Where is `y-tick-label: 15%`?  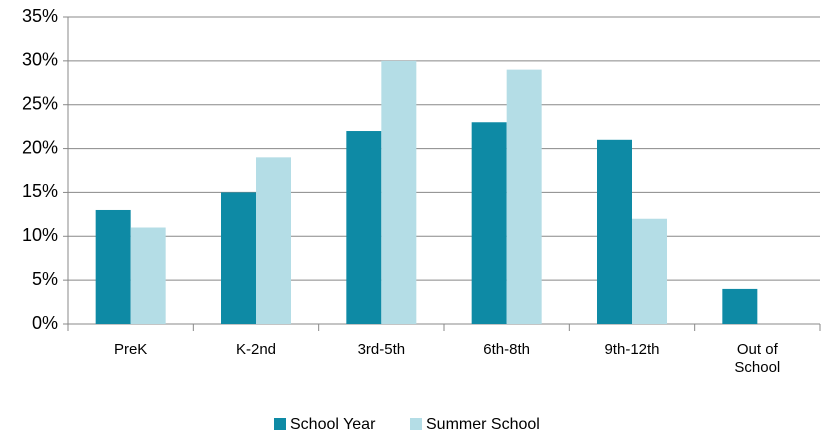
y-tick-label: 15% is located at coordinates (40, 191).